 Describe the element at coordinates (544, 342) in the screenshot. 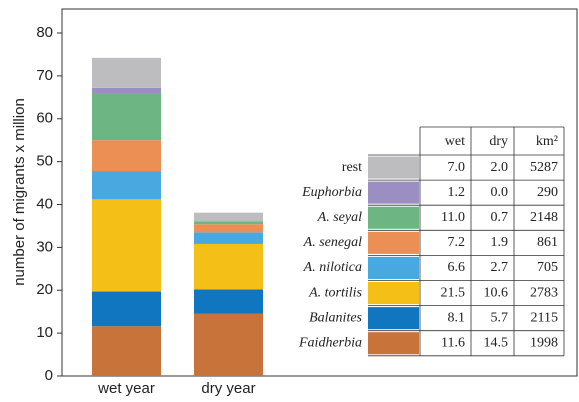

I see `table-area: 1998` at that location.